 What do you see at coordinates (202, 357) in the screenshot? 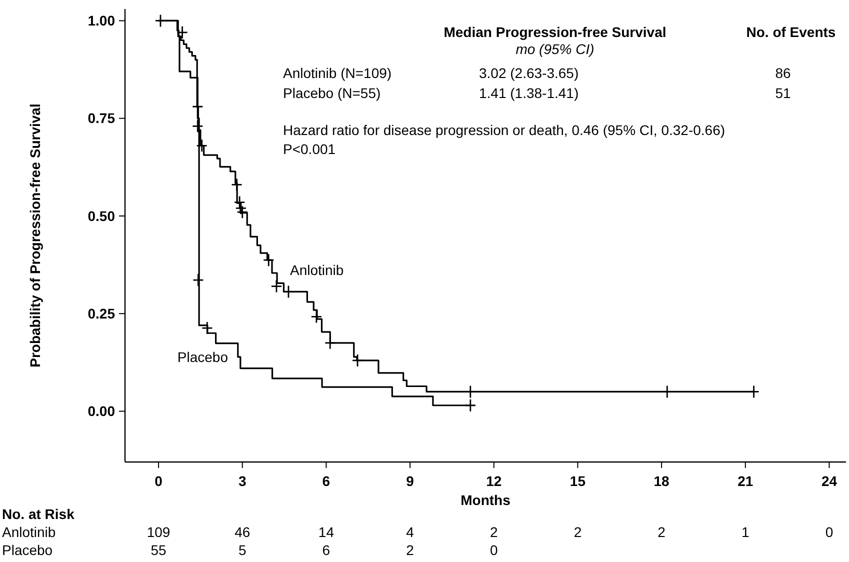
I see `series-label: Placebo` at bounding box center [202, 357].